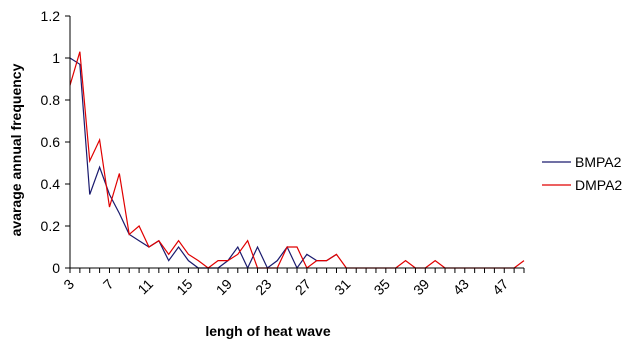 This screenshot has width=644, height=341. I want to click on y-axis-title: avarage annual frequency, so click(16, 149).